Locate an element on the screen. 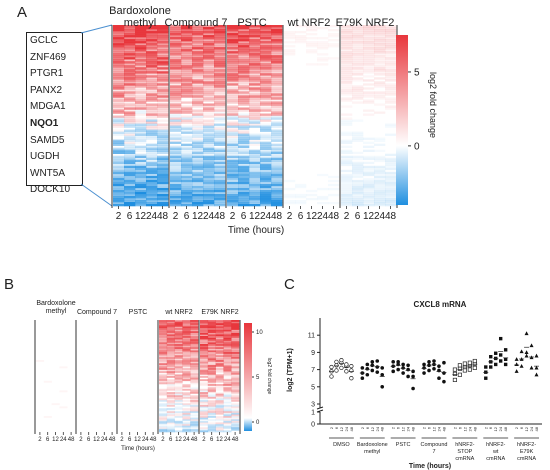 The width and height of the screenshot is (550, 470). column-title: PSTC is located at coordinates (252, 23).